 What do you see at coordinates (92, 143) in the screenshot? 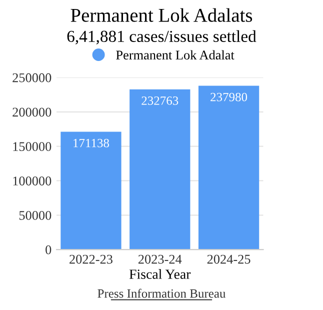
I see `data-label: 171138` at bounding box center [92, 143].